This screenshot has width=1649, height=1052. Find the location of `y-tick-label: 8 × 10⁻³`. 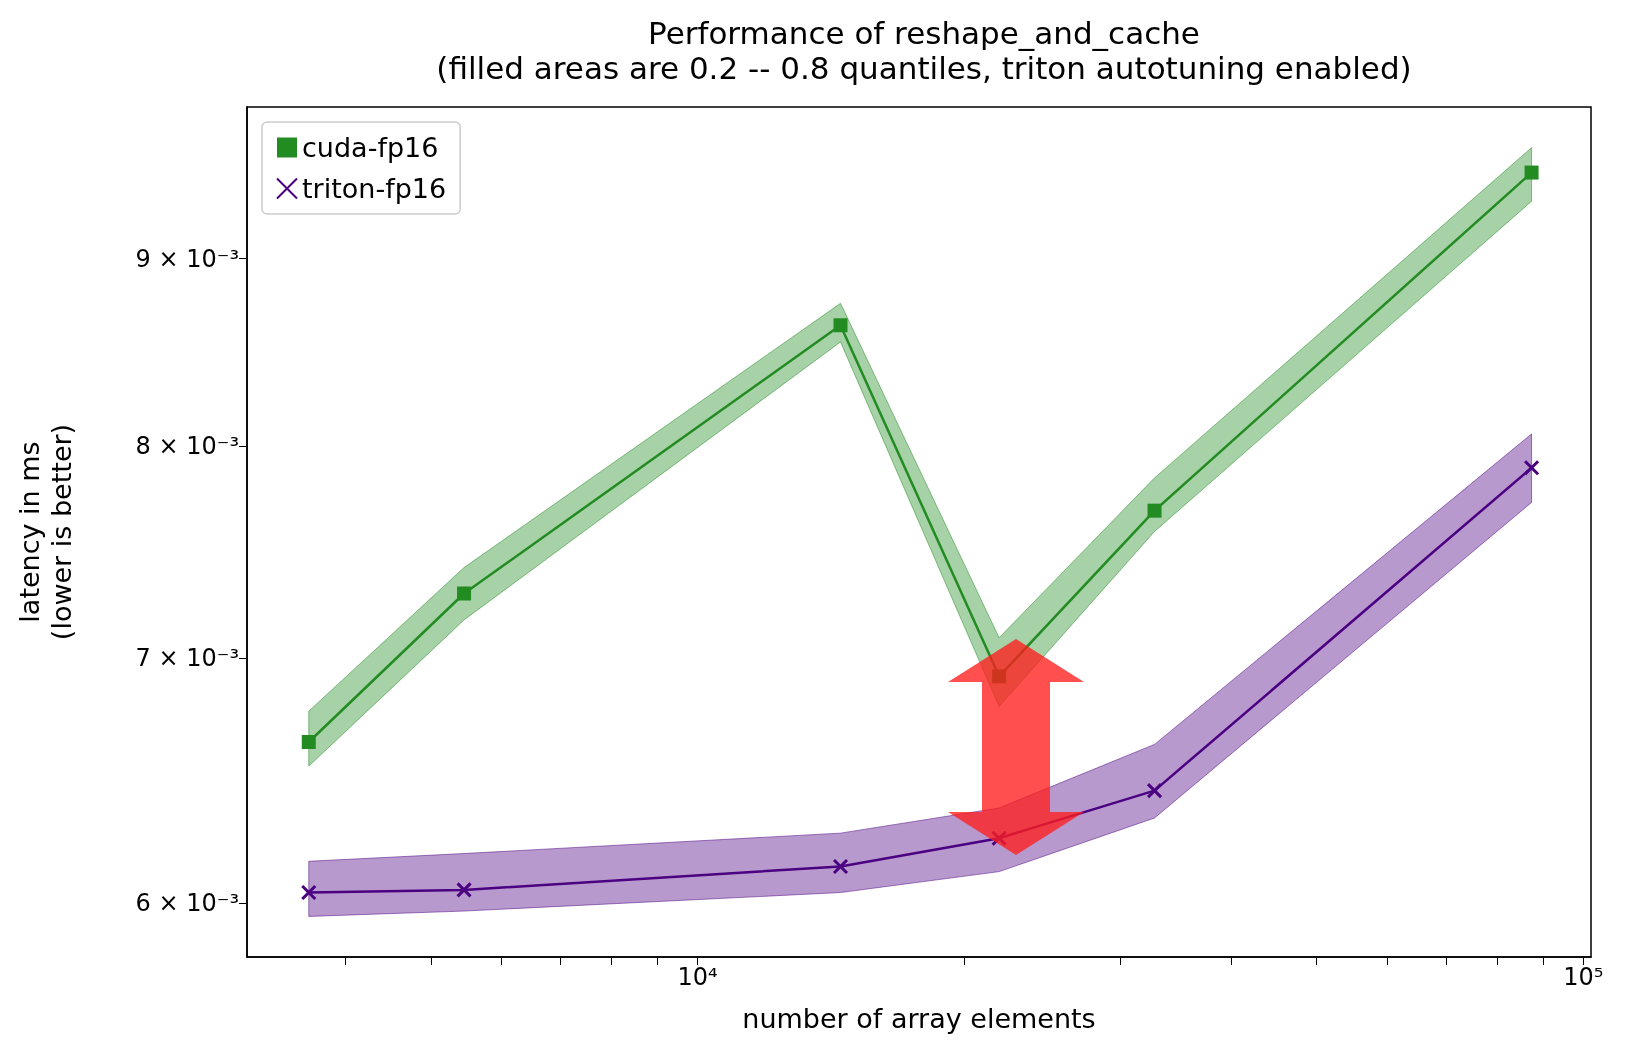

y-tick-label: 8 × 10⁻³ is located at coordinates (187, 445).